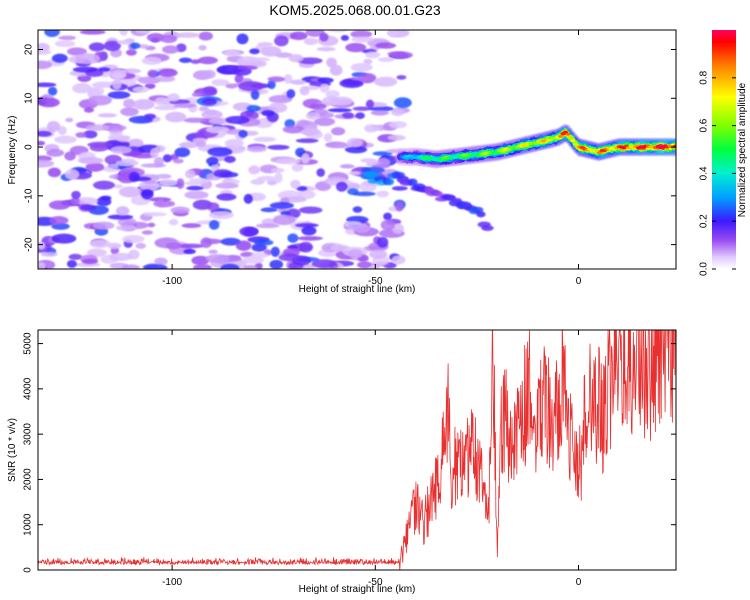 The width and height of the screenshot is (750, 600). Describe the element at coordinates (704, 221) in the screenshot. I see `colorbar-tick-label: 0.2` at that location.